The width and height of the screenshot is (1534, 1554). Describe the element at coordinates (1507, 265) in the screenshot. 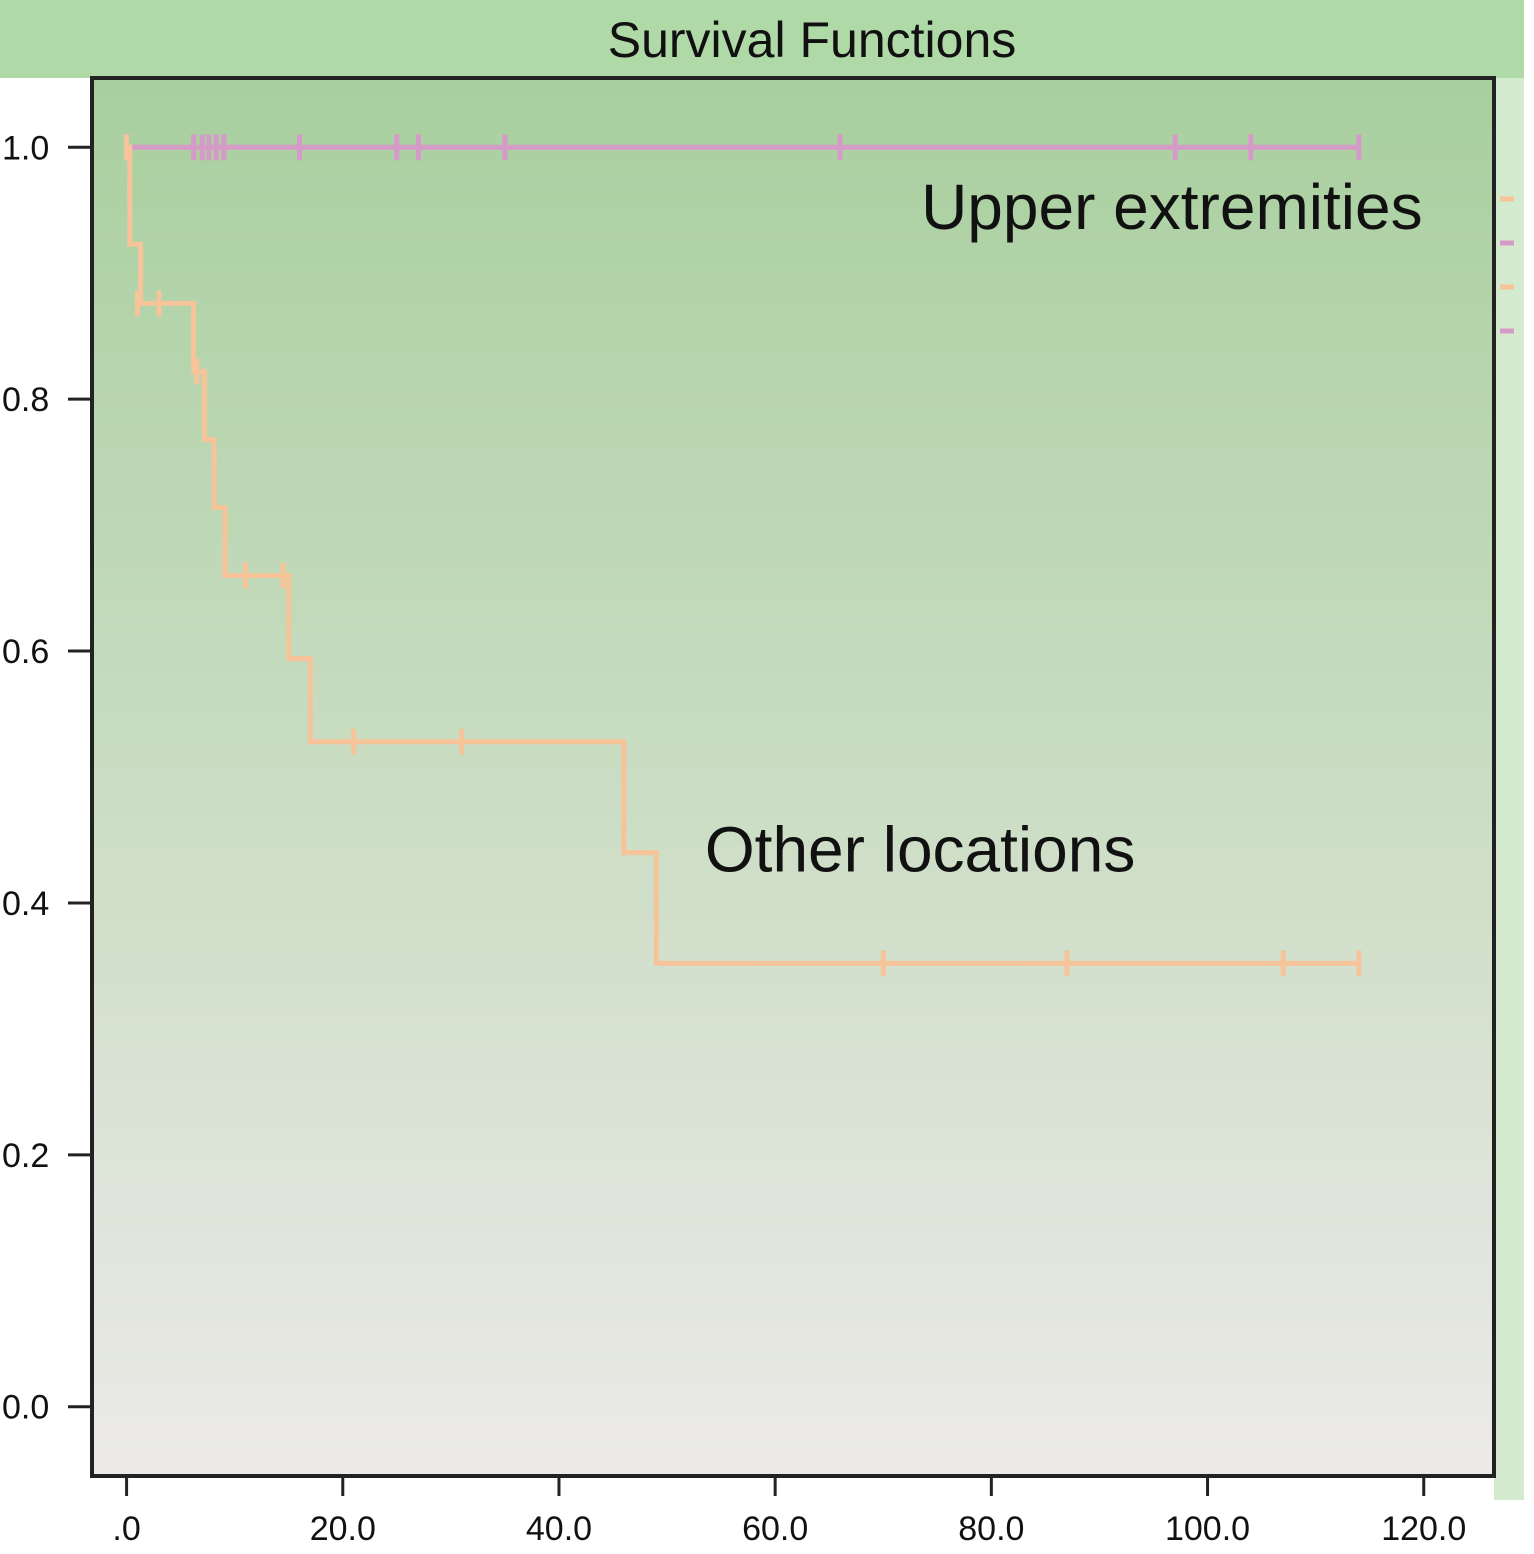

I see `legend-swatches` at that location.